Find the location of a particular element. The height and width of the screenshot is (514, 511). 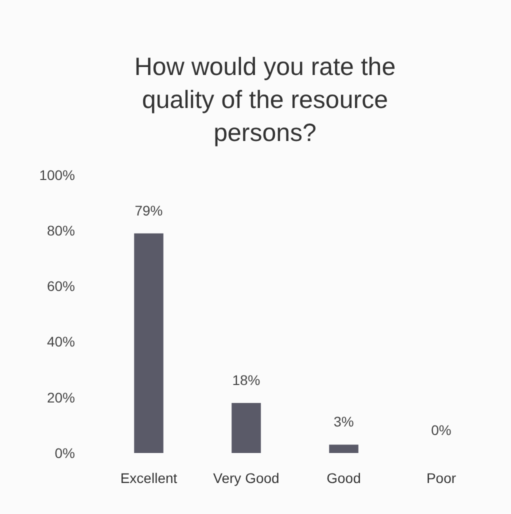

y-tick-label: 0% is located at coordinates (64, 452).